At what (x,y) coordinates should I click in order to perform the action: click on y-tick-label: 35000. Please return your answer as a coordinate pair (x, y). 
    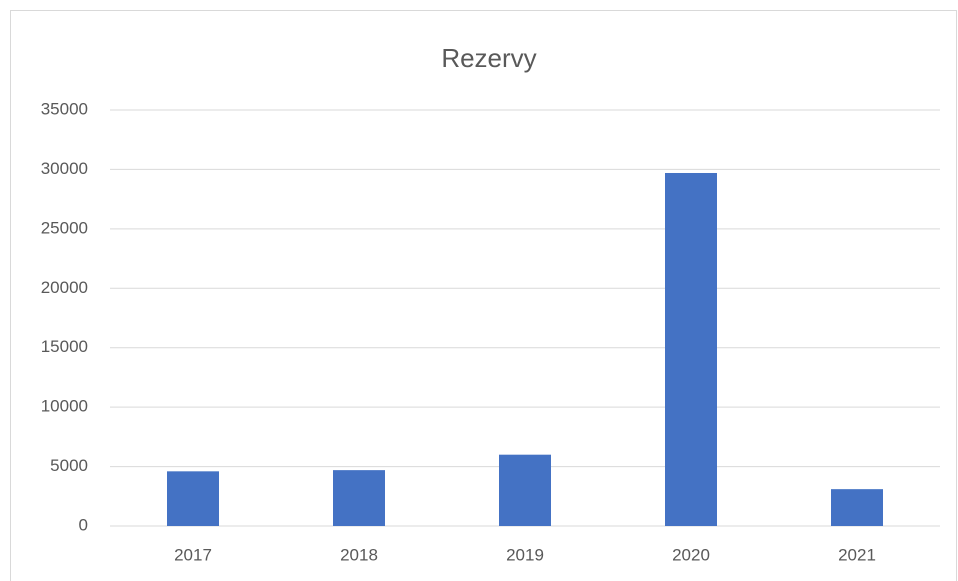
    Looking at the image, I should click on (64, 108).